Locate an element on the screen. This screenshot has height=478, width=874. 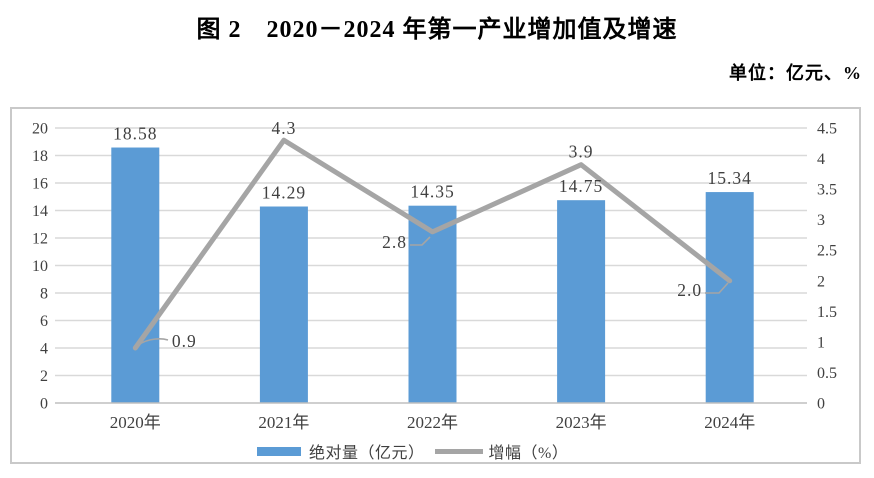
bar-value-label: 14.29 is located at coordinates (284, 193).